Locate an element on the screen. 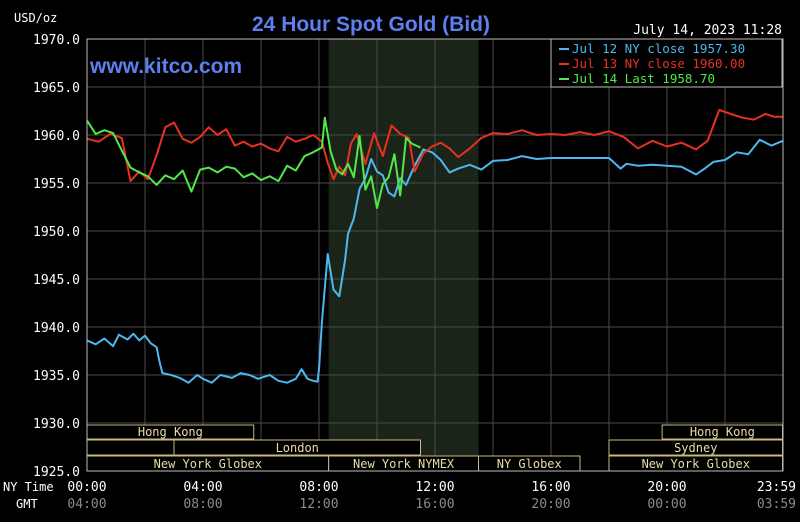  unit-label: USD/oz is located at coordinates (35, 18).